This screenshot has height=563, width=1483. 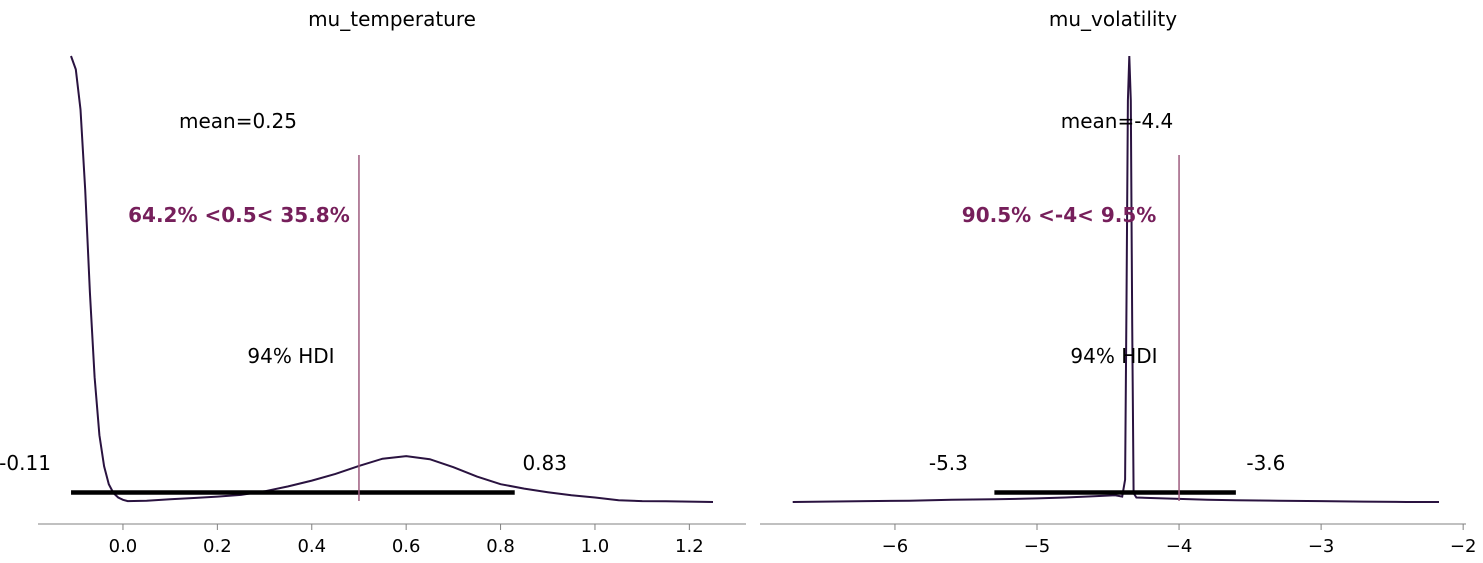 What do you see at coordinates (1059, 215) in the screenshot?
I see `reference-label: 90.5% <-4< 9.5%` at bounding box center [1059, 215].